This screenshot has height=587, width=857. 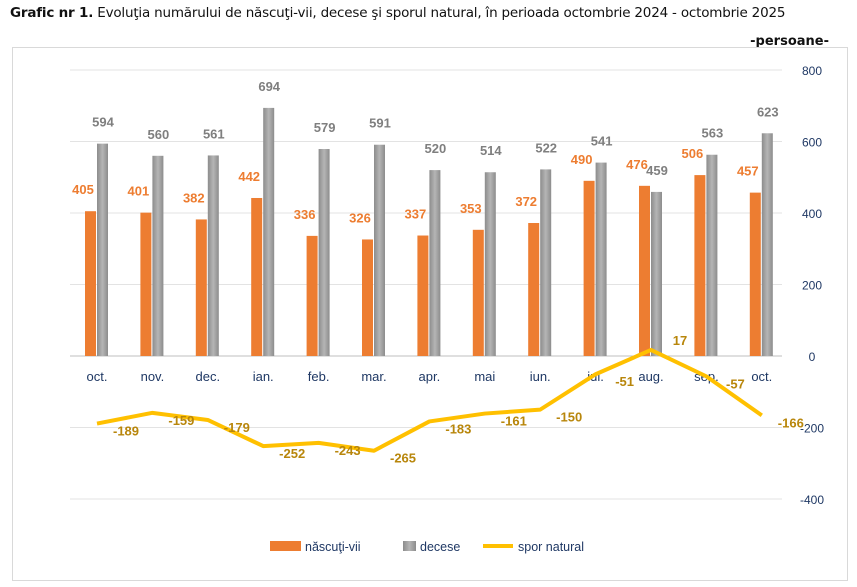 What do you see at coordinates (680, 340) in the screenshot?
I see `label-spor: 17` at bounding box center [680, 340].